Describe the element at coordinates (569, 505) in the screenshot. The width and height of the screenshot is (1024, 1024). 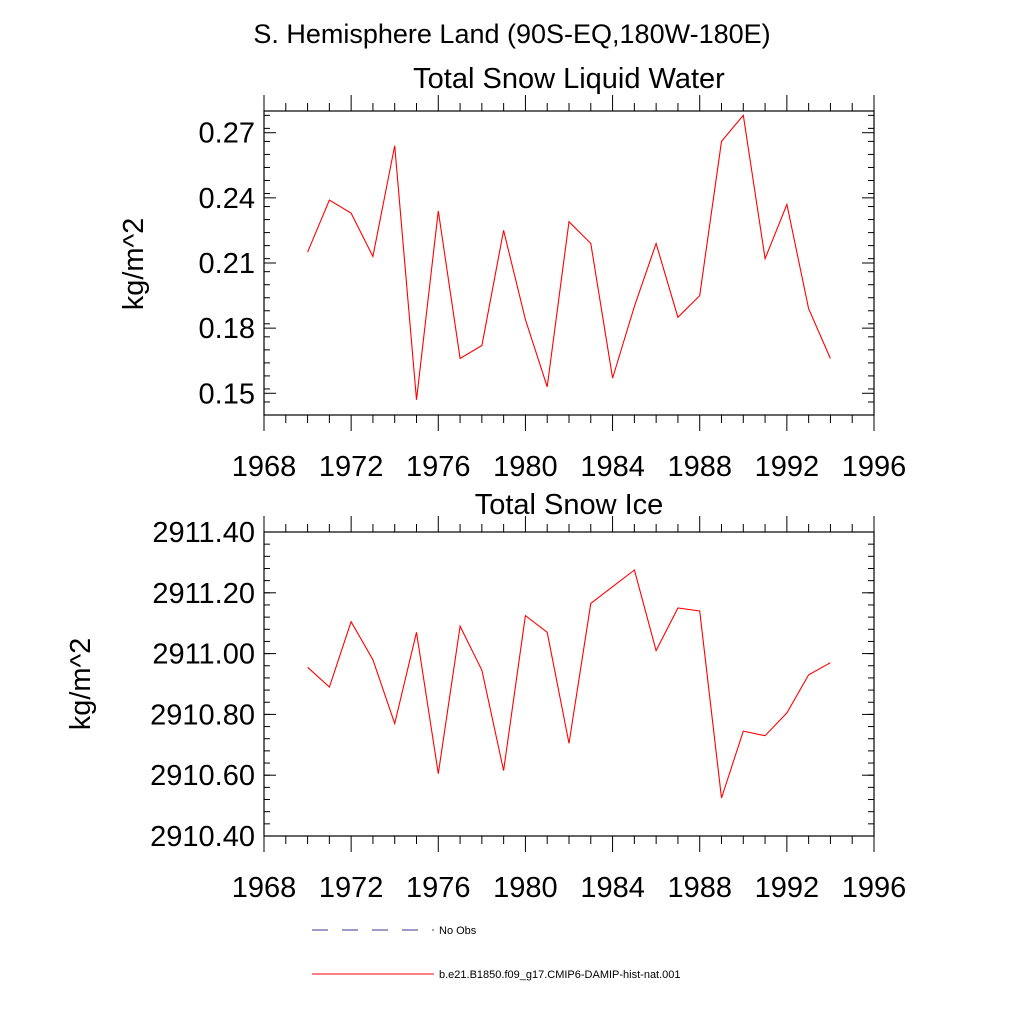
I see `panel-title: Total Snow Ice` at that location.